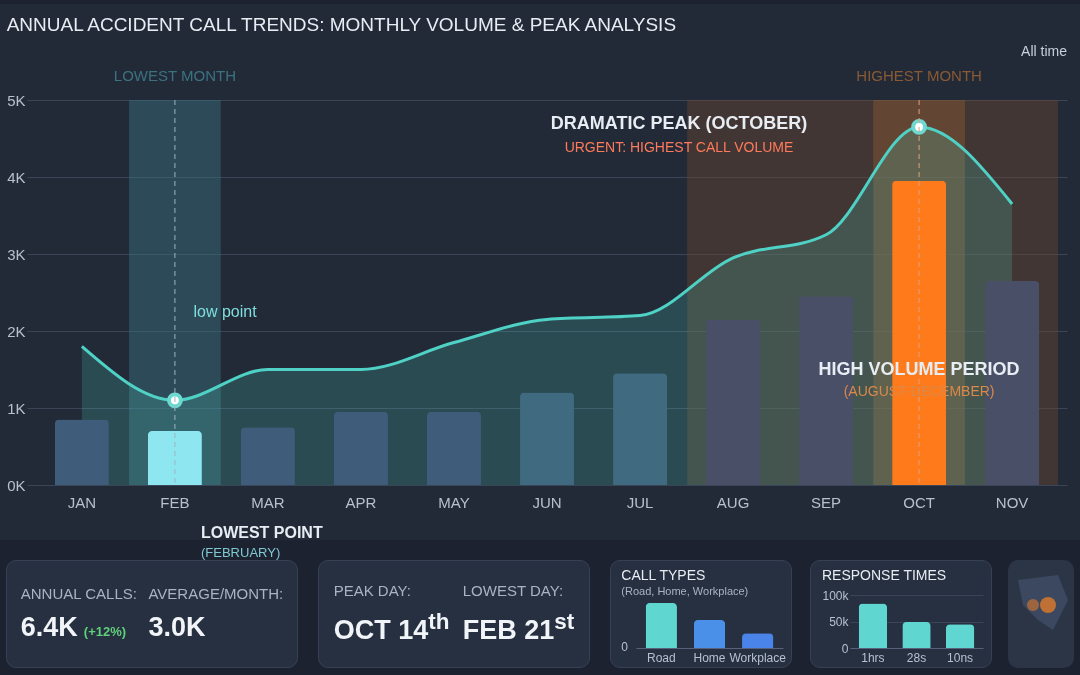 This screenshot has height=675, width=1080. What do you see at coordinates (733, 502) in the screenshot?
I see `x-tick-label: AUG` at bounding box center [733, 502].